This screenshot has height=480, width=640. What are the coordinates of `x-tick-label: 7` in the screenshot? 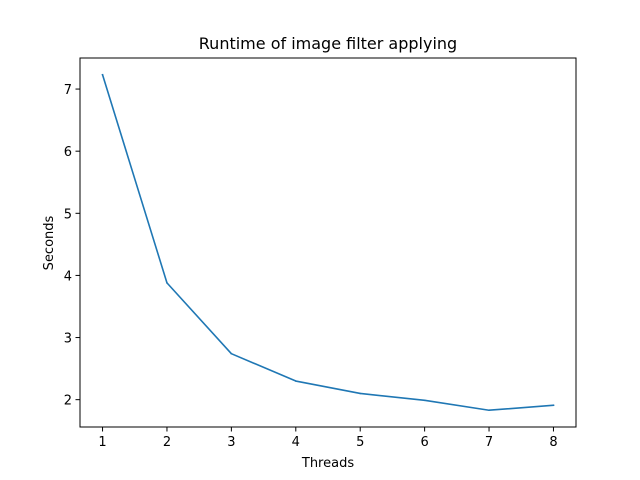 It's located at (489, 442).